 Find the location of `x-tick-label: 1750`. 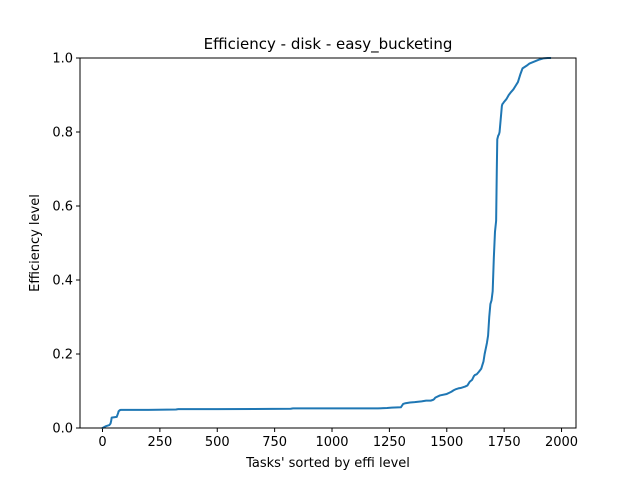

x-tick-label: 1750 is located at coordinates (504, 442).